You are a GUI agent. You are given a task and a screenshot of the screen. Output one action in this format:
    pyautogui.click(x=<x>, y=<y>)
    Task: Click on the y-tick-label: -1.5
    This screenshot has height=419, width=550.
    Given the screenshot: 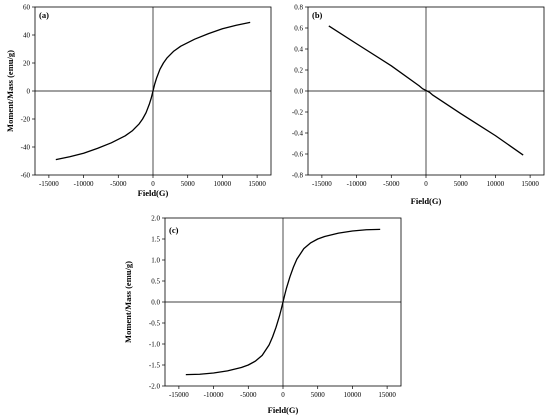 What is the action you would take?
    pyautogui.click(x=155, y=366)
    